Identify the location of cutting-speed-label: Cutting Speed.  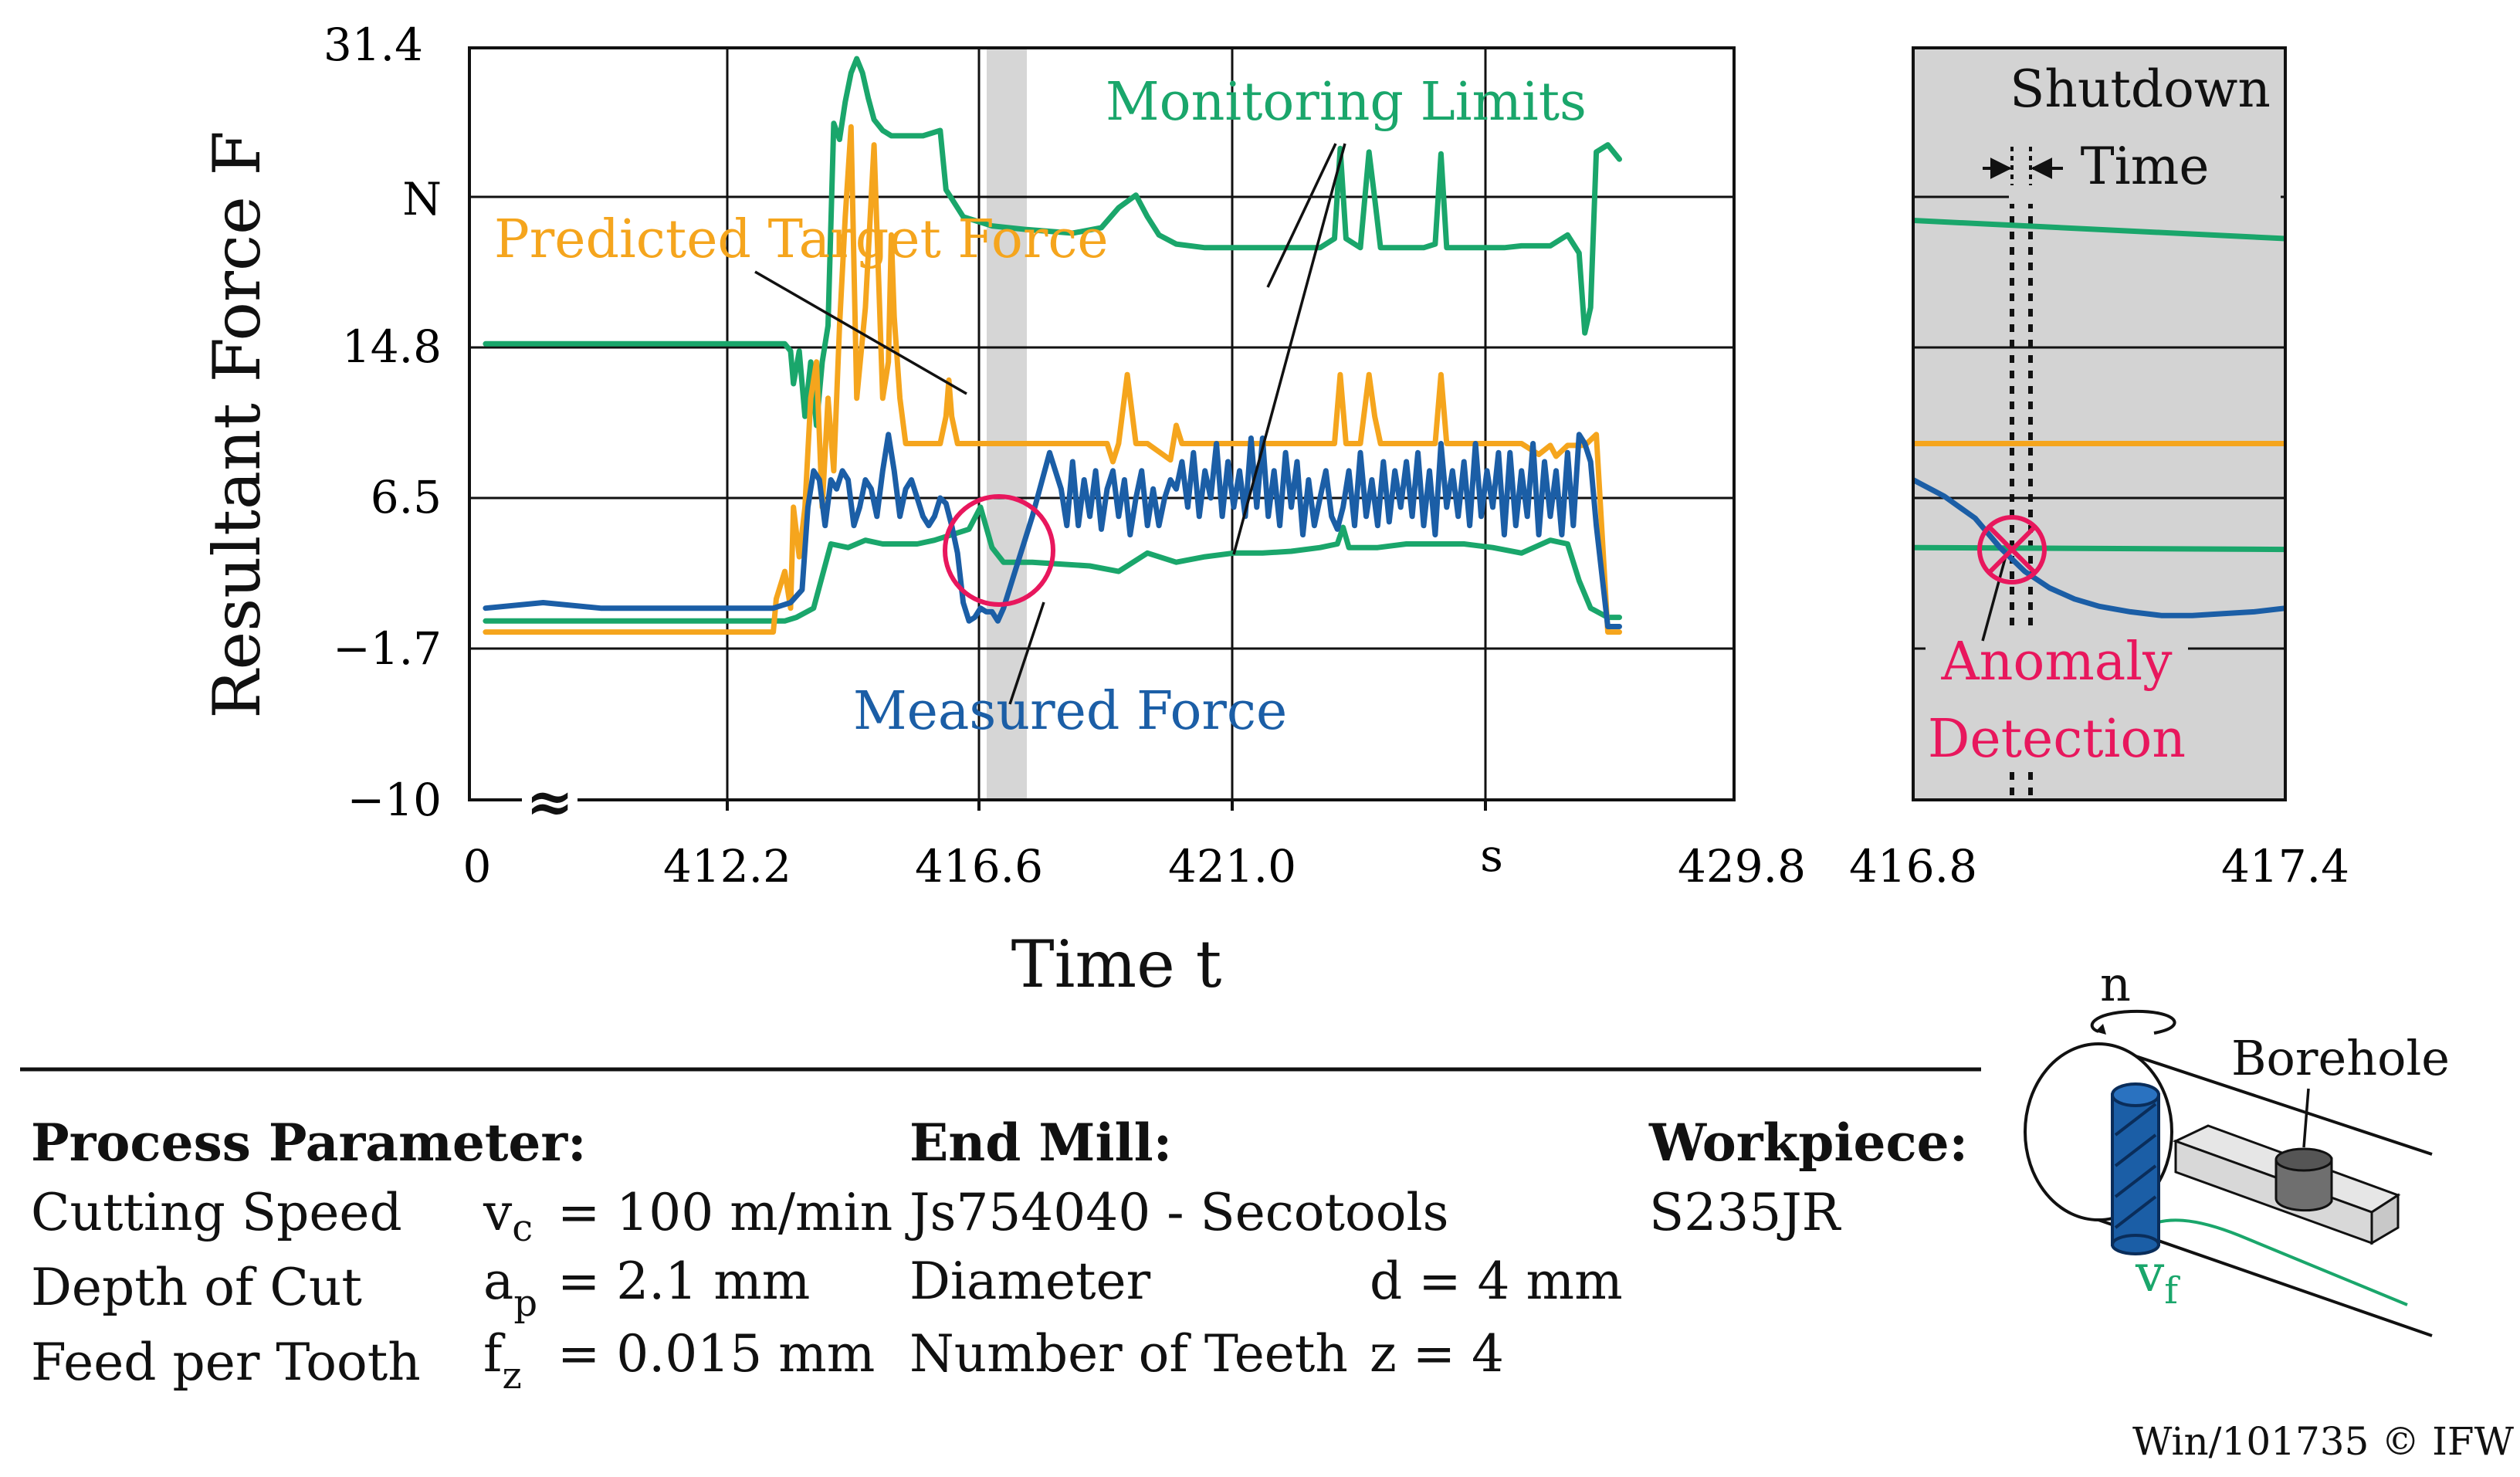
(217, 1212).